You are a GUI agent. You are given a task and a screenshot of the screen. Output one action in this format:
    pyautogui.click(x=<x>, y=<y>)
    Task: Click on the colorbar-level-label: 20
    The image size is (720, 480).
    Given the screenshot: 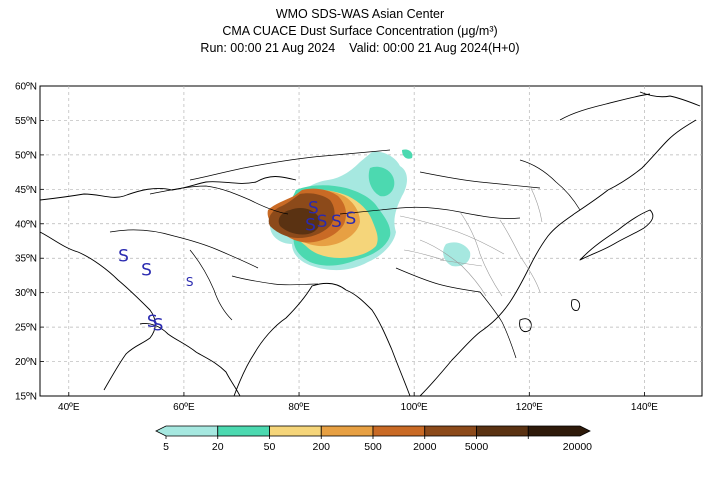 What is the action you would take?
    pyautogui.click(x=218, y=447)
    